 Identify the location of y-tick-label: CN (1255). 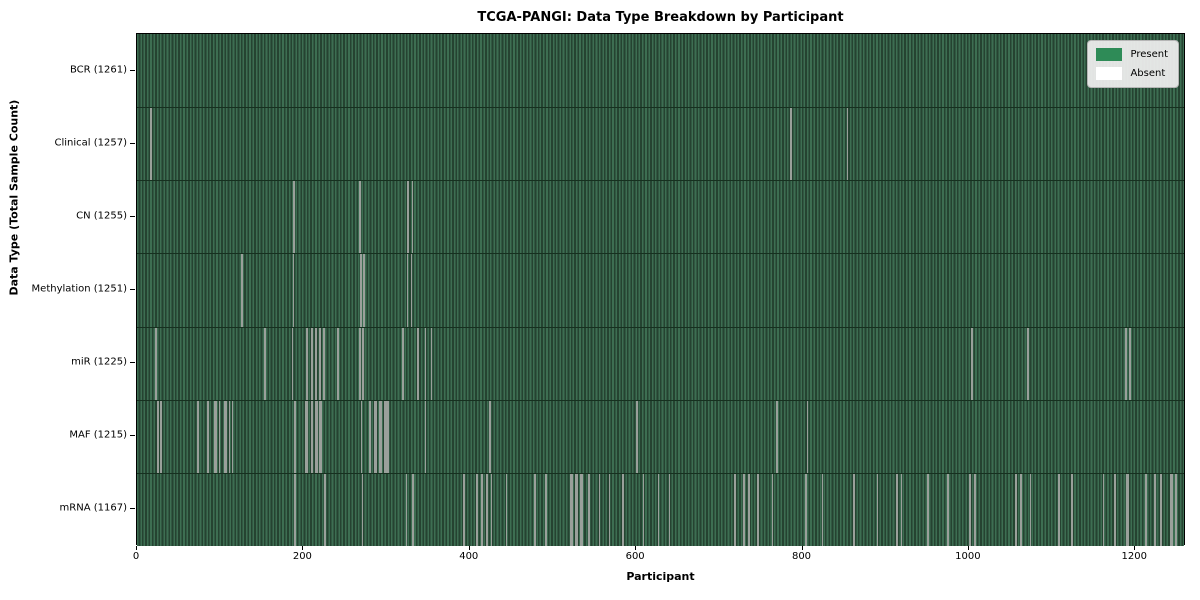
(101, 216).